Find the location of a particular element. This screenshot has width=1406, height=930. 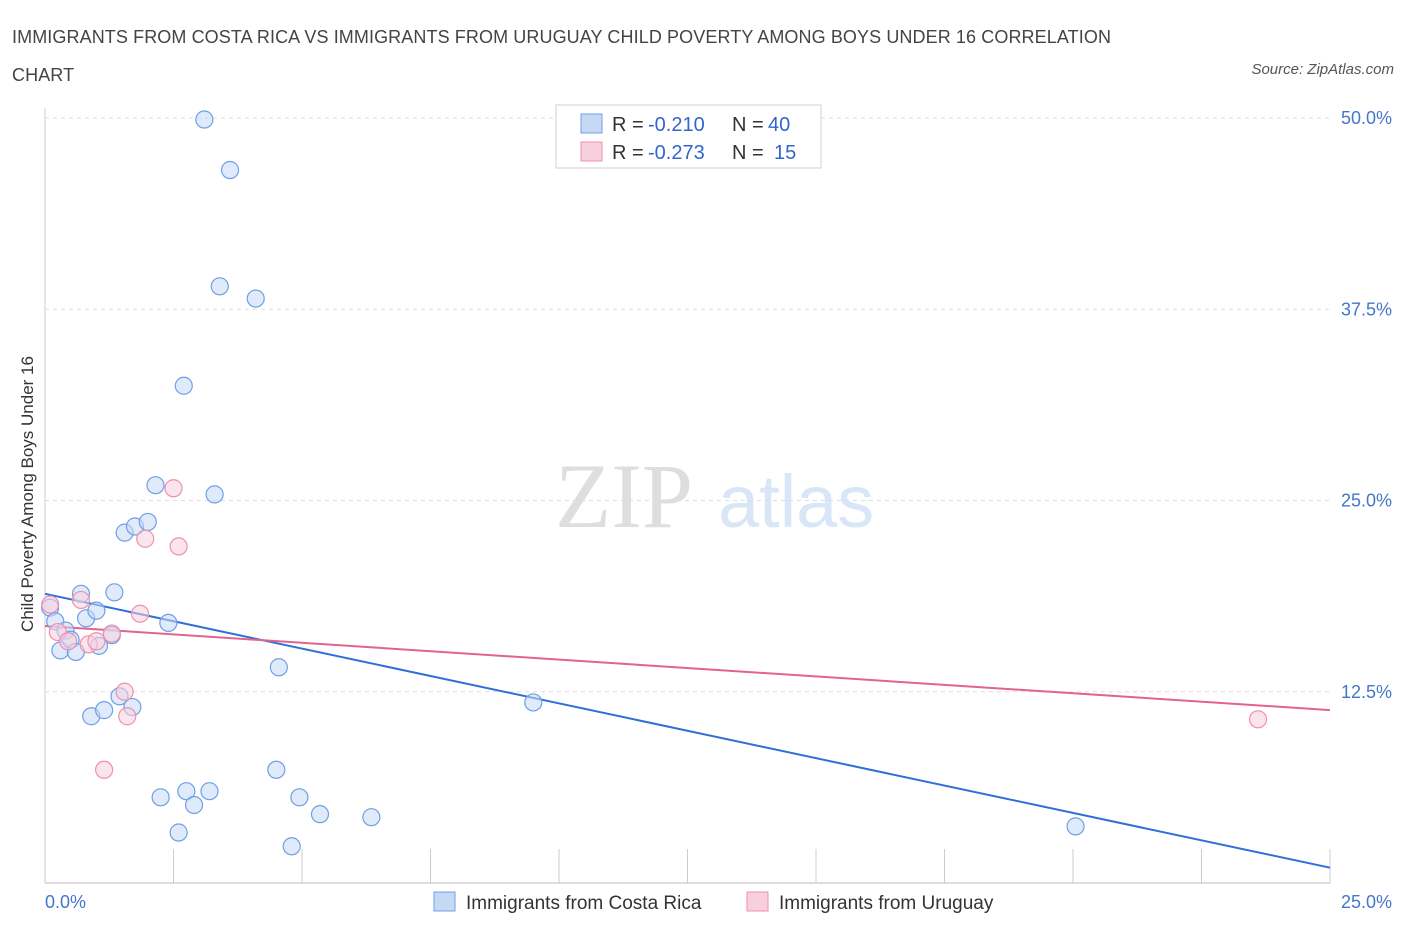

x-tick-label-1: 25.0% is located at coordinates (1366, 902).